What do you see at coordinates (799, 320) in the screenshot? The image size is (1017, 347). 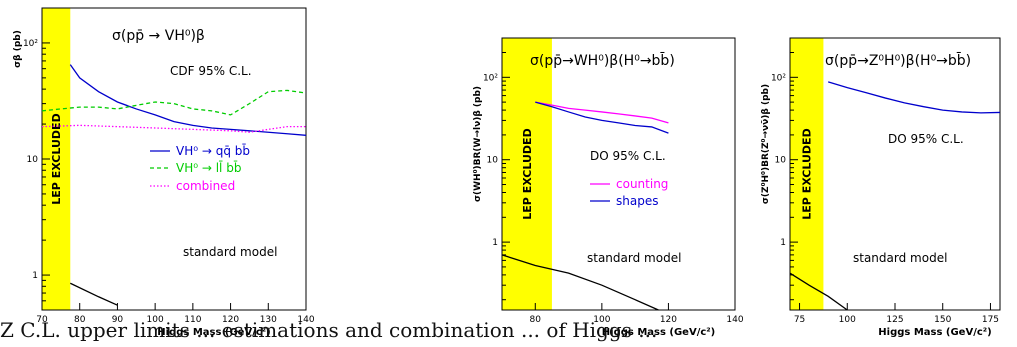 I see `x-tick-label: 75` at bounding box center [799, 320].